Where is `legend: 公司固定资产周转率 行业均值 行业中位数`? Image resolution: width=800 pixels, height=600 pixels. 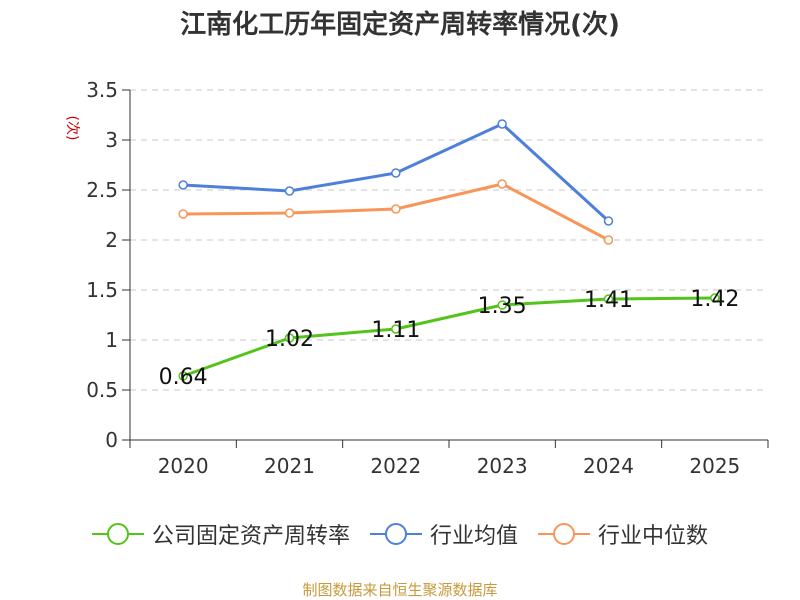
legend: 公司固定资产周转率 行业均值 行业中位数 is located at coordinates (400, 534).